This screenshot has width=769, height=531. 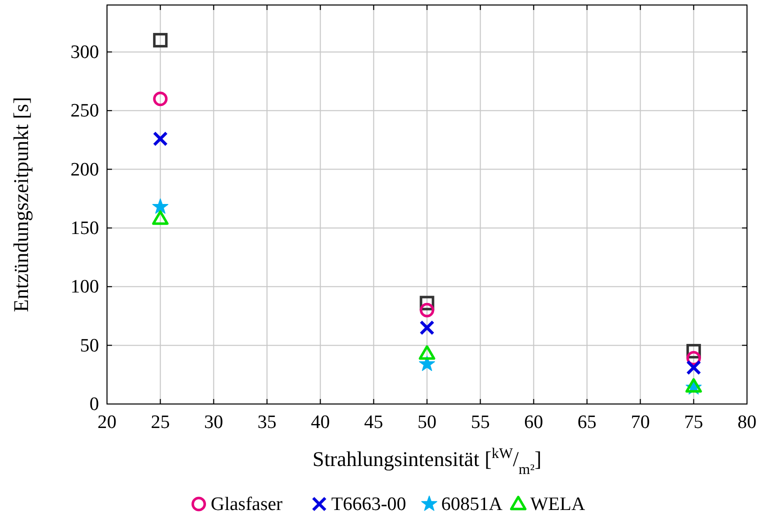 What do you see at coordinates (84, 287) in the screenshot?
I see `y-tick-label: 100` at bounding box center [84, 287].